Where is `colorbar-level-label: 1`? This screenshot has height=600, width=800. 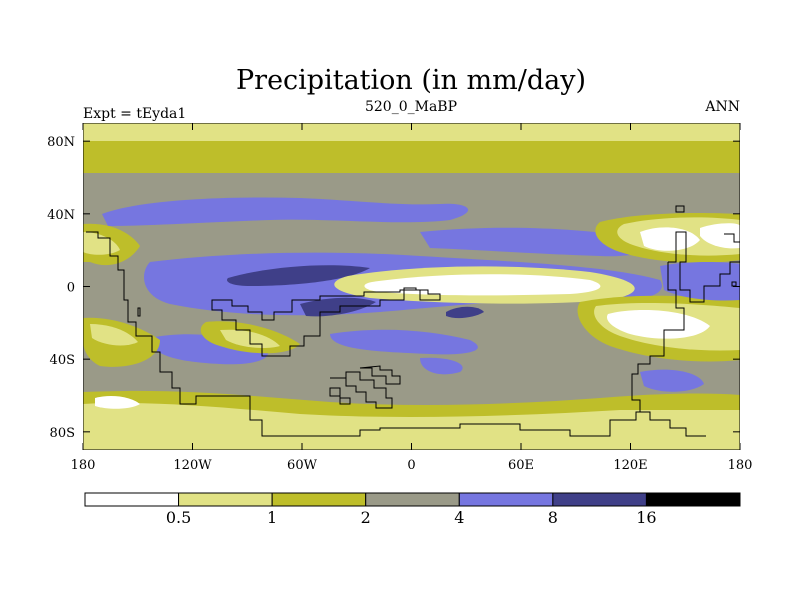 colorbar-level-label: 1 is located at coordinates (272, 517).